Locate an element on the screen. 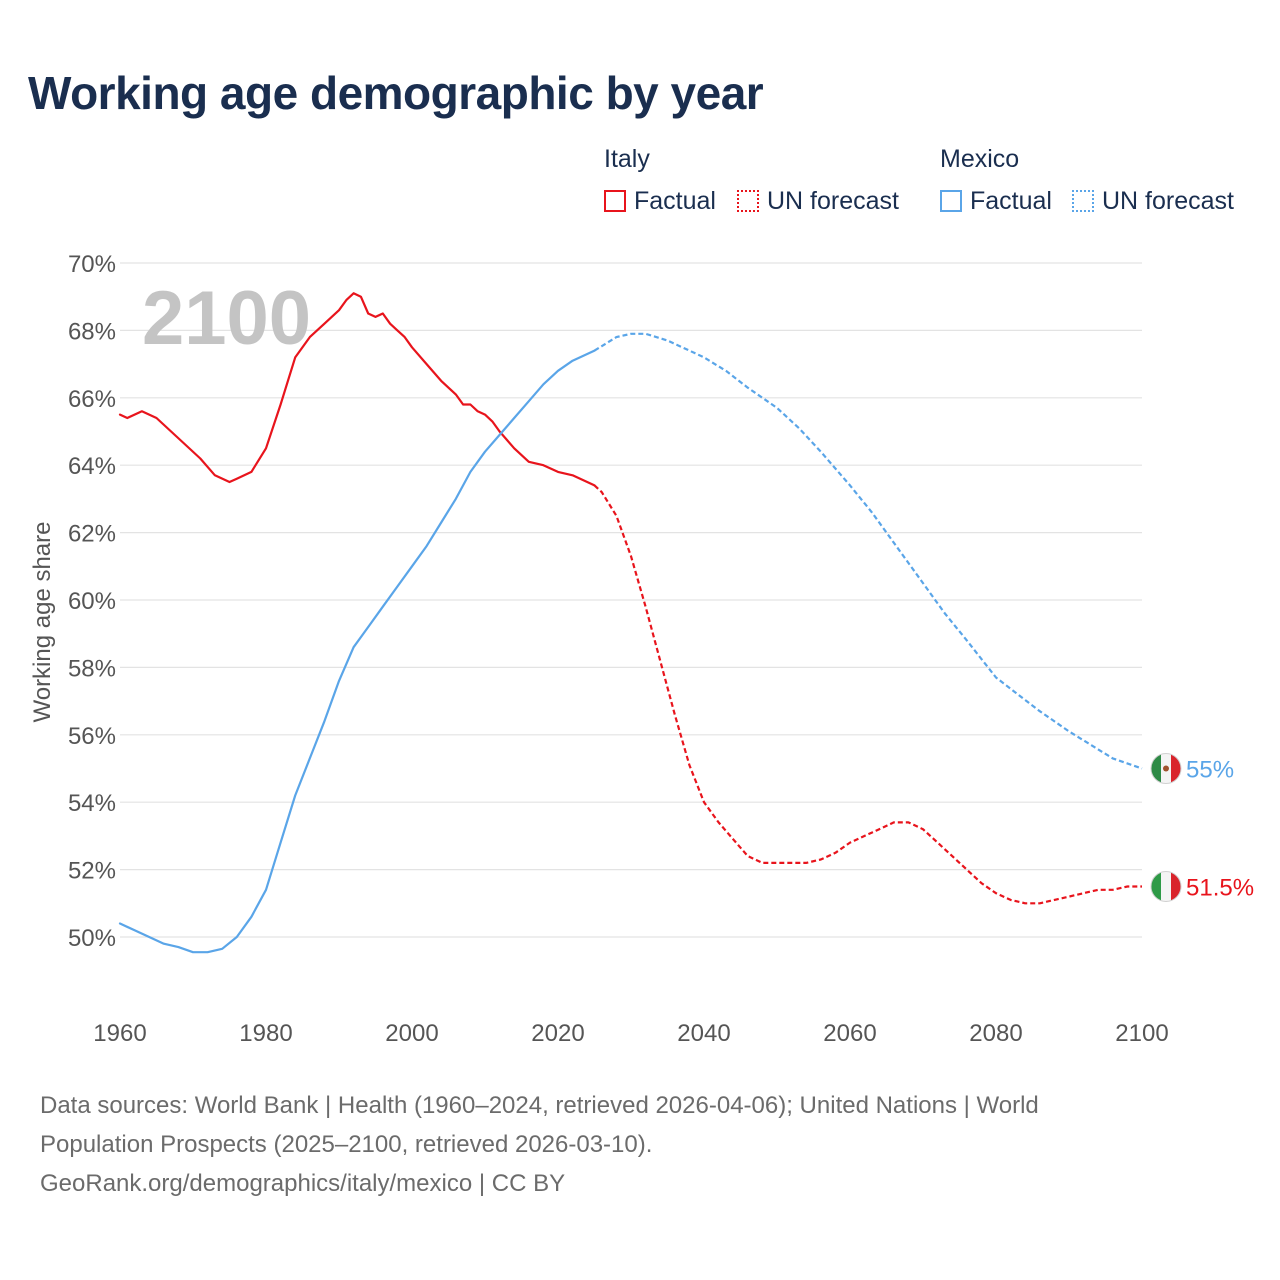 The image size is (1280, 1280). legend-mexico-factual-label: Factual is located at coordinates (1011, 200).